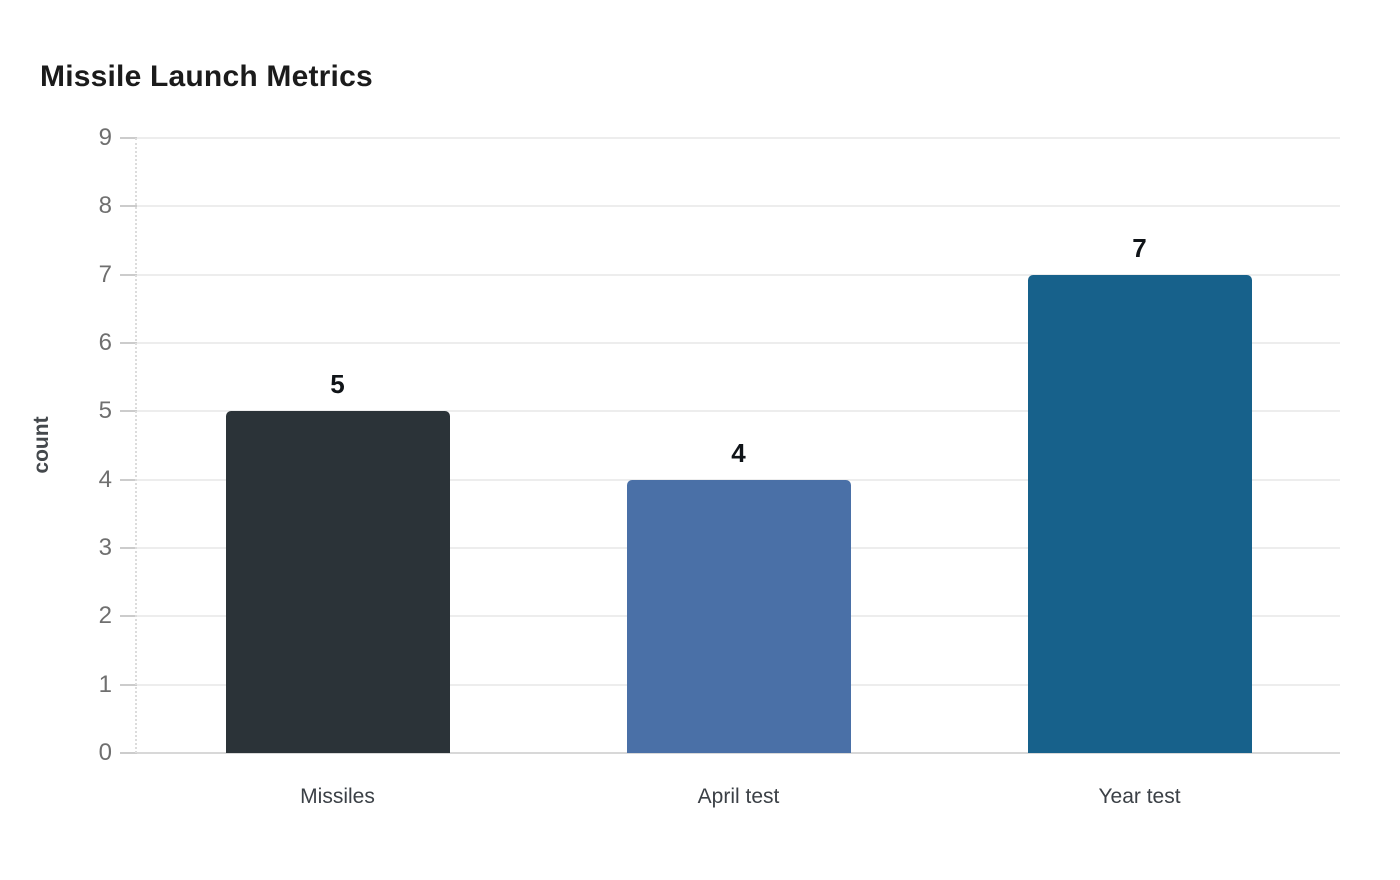 This screenshot has width=1400, height=880. Describe the element at coordinates (136, 445) in the screenshot. I see `y-axis-line` at that location.